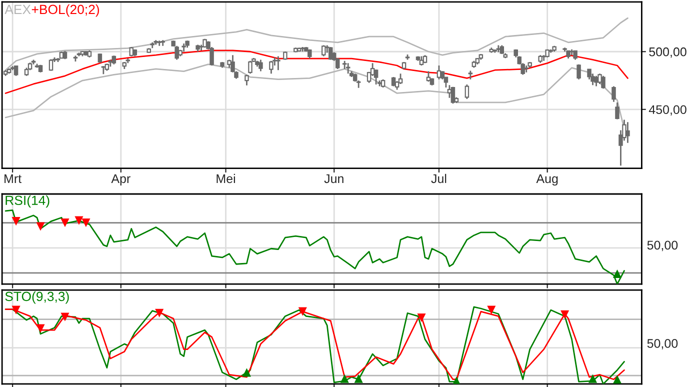 The image size is (690, 387). What do you see at coordinates (28, 201) in the screenshot?
I see `chart-title: RSI(14)` at bounding box center [28, 201].